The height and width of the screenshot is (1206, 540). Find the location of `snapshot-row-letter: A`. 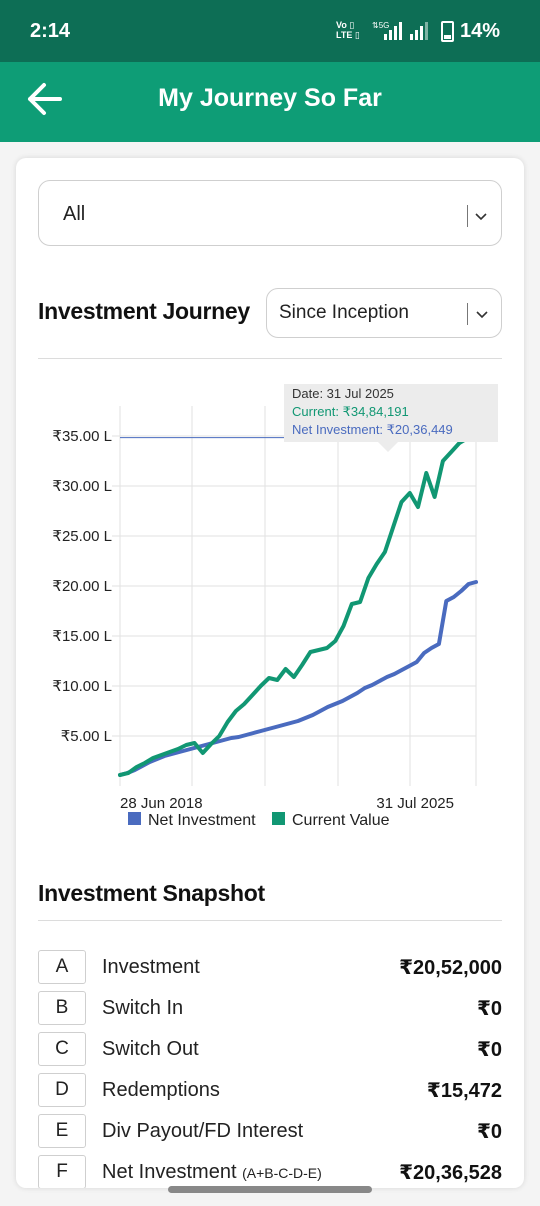

snapshot-row-letter: A is located at coordinates (62, 967).